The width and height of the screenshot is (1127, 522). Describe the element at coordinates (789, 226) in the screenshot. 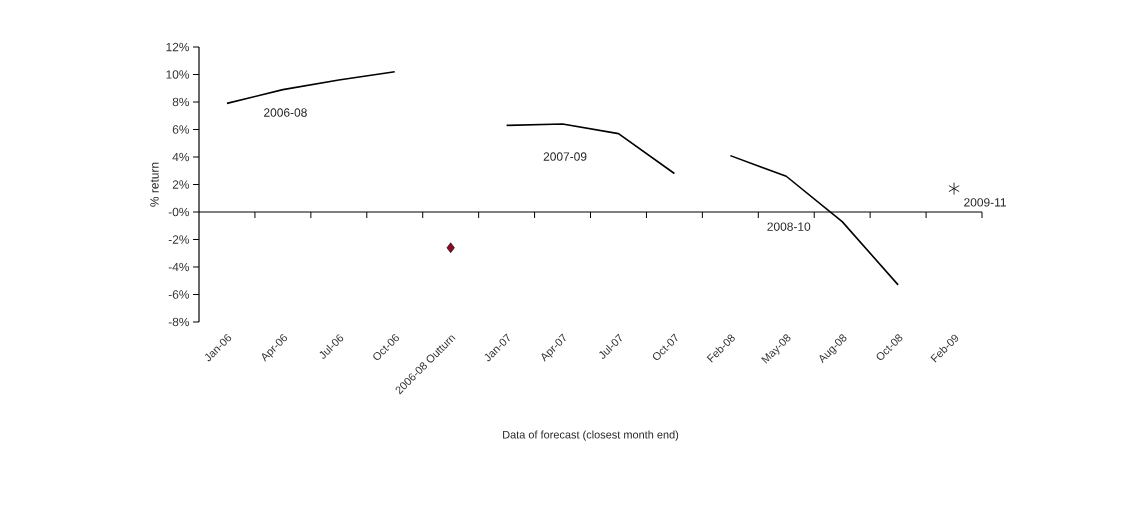

I see `legend-label: 2008-10` at that location.